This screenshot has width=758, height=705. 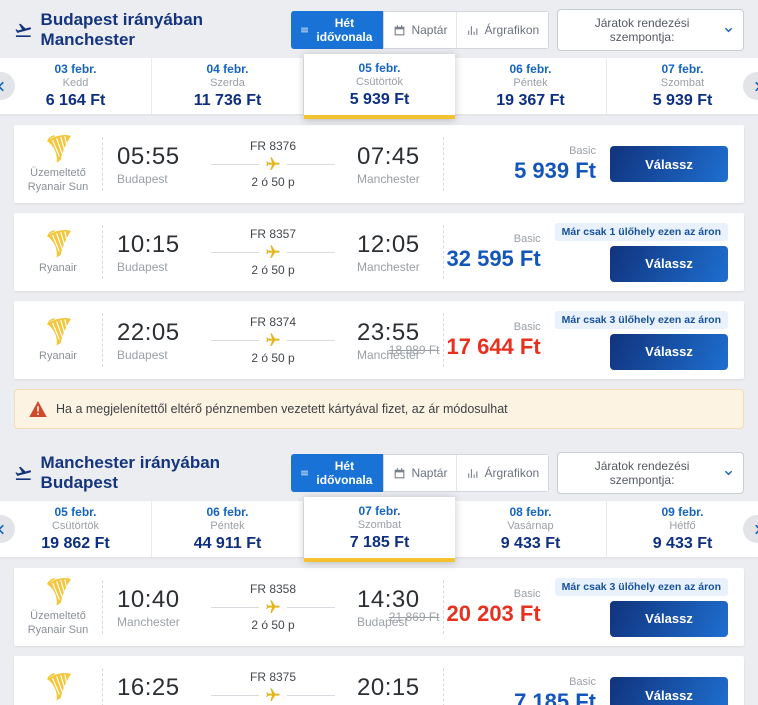 I want to click on day-tab: 08 febr. Vasárnap 9 433 Ft, so click(x=531, y=529).